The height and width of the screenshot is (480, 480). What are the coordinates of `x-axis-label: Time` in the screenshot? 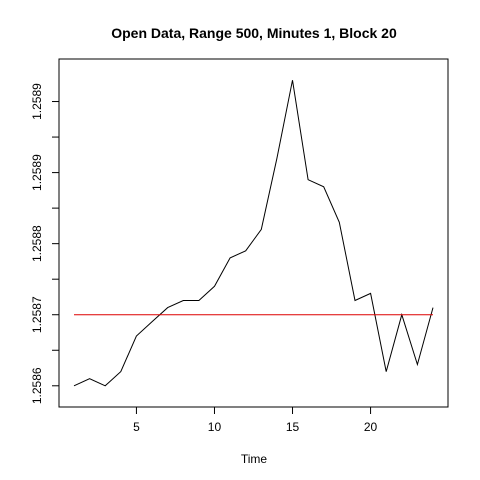 It's located at (254, 459).